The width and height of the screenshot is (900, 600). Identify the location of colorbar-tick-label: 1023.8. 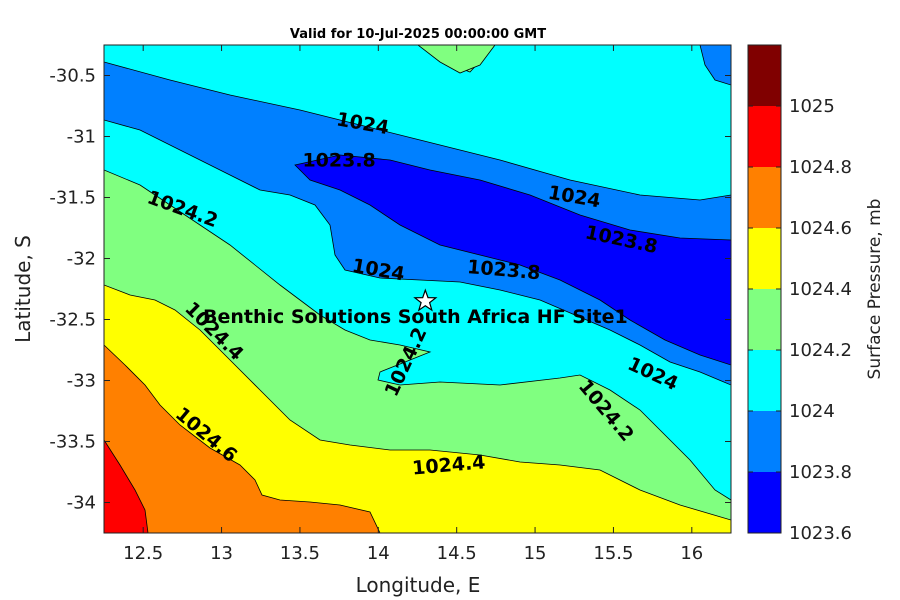
(820, 472).